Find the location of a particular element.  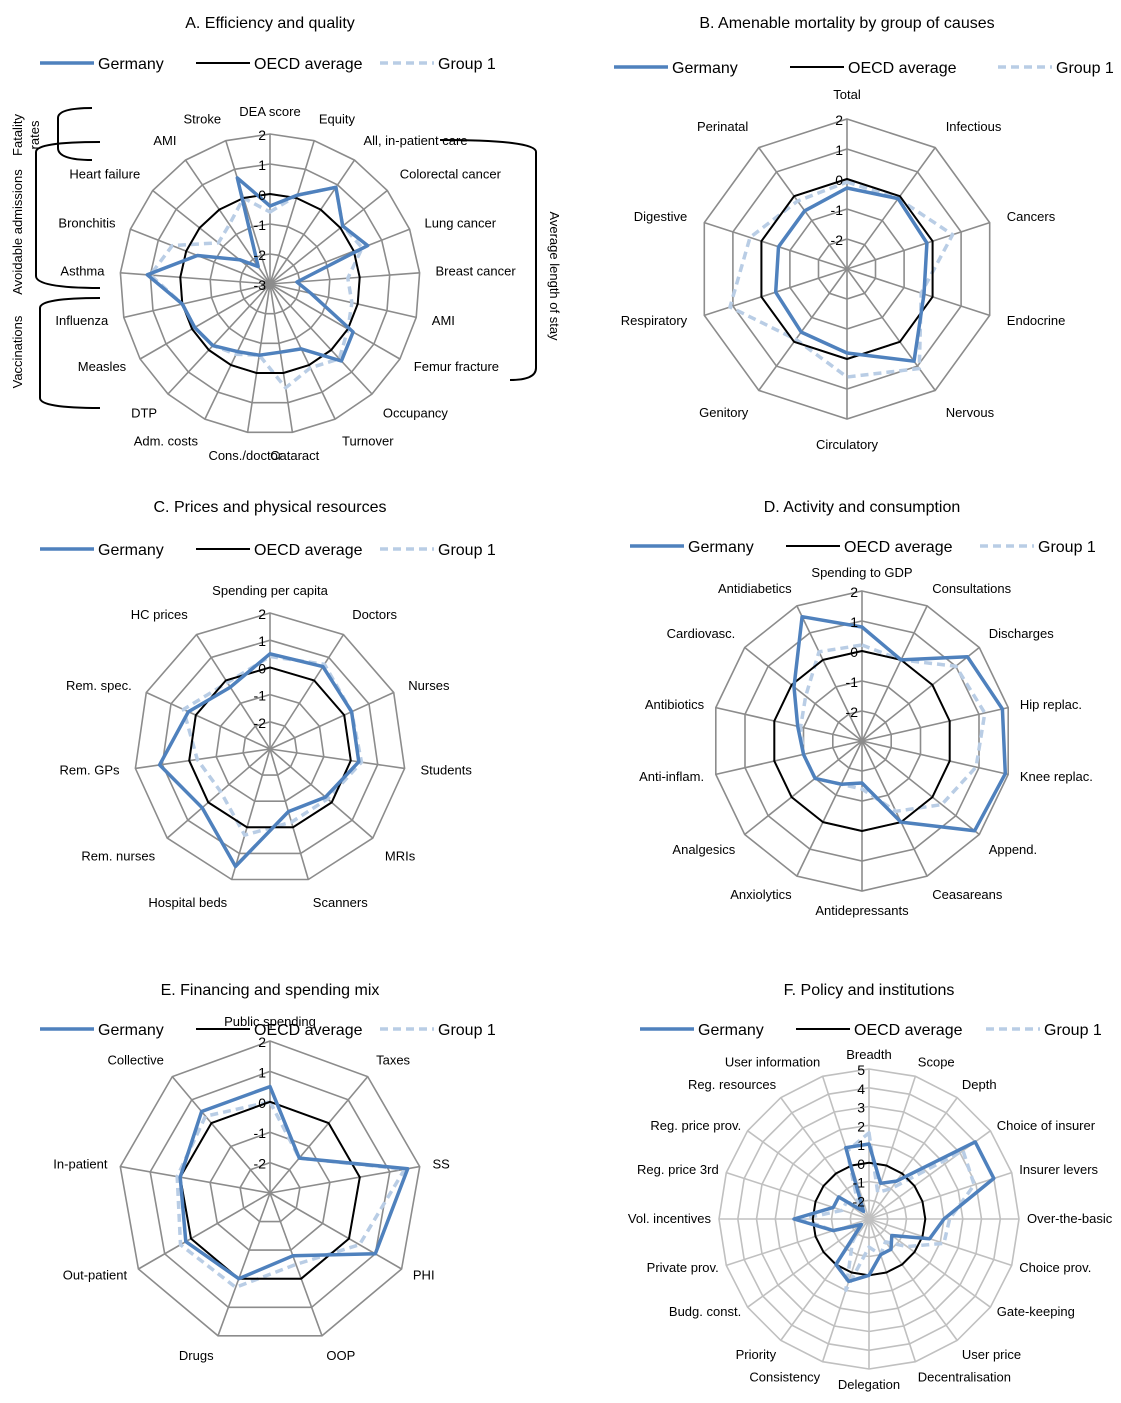

category-label: In-patient is located at coordinates (80, 1163).